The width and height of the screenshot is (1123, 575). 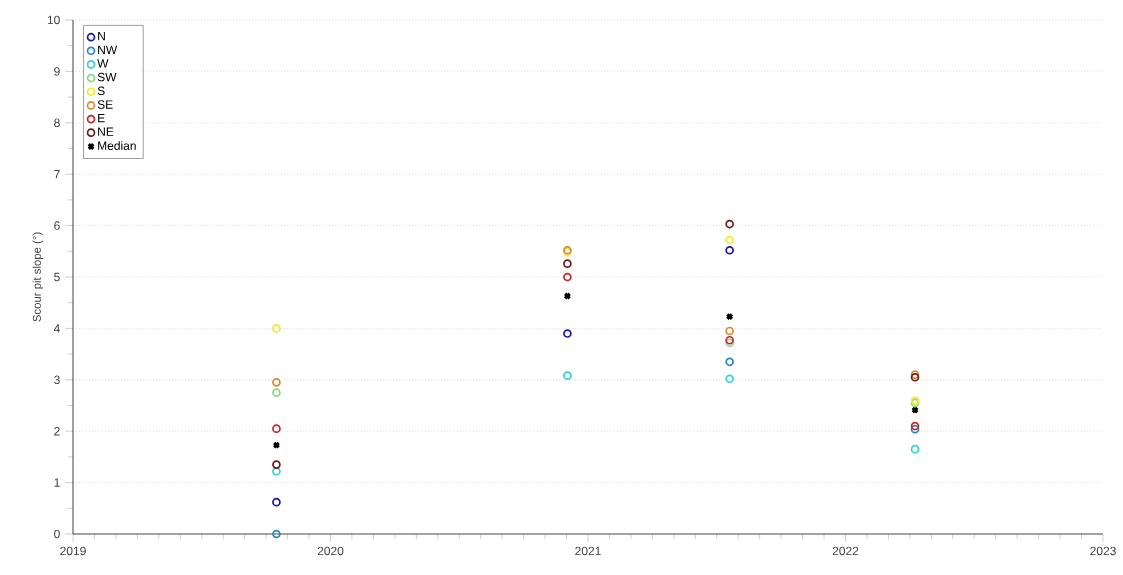 I want to click on x-tick-label: 2023, so click(x=1103, y=551).